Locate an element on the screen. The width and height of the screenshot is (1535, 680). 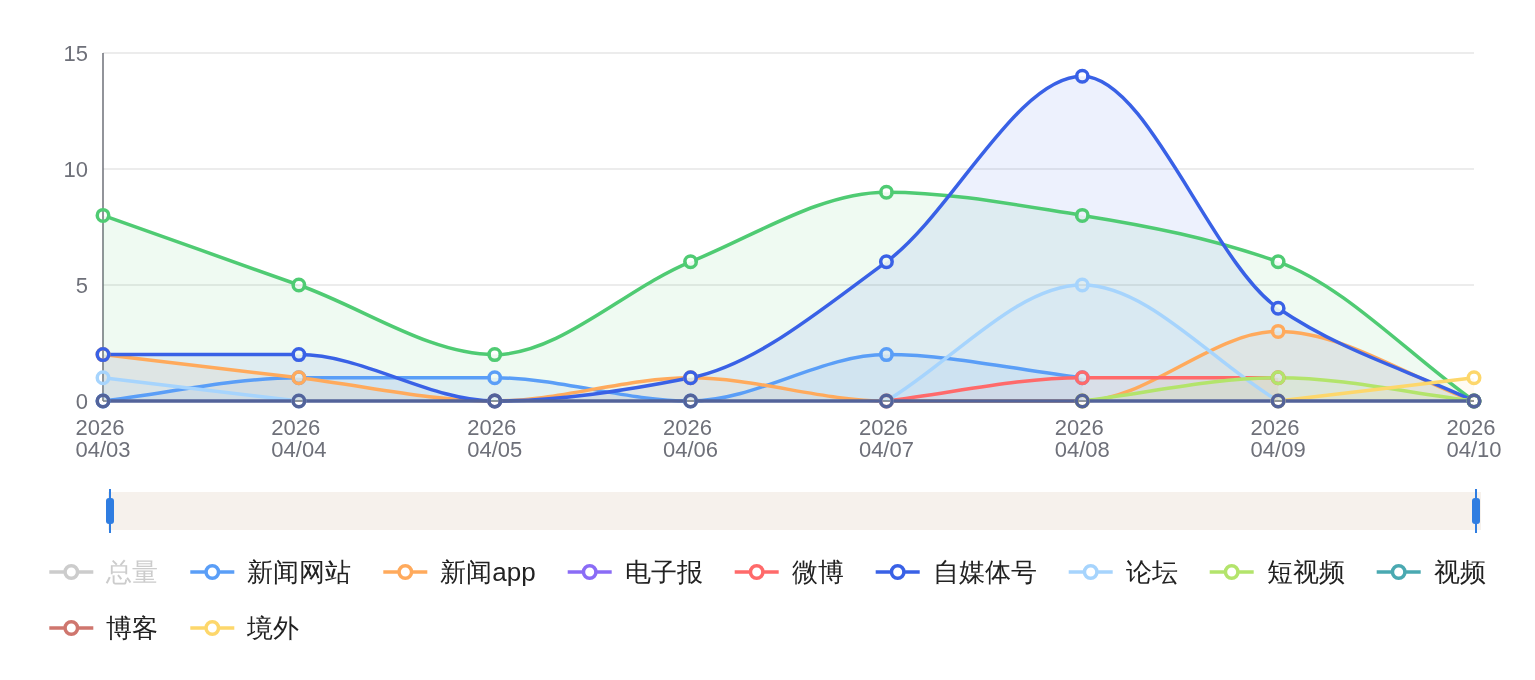
legend-label: 短视频 is located at coordinates (1305, 572).